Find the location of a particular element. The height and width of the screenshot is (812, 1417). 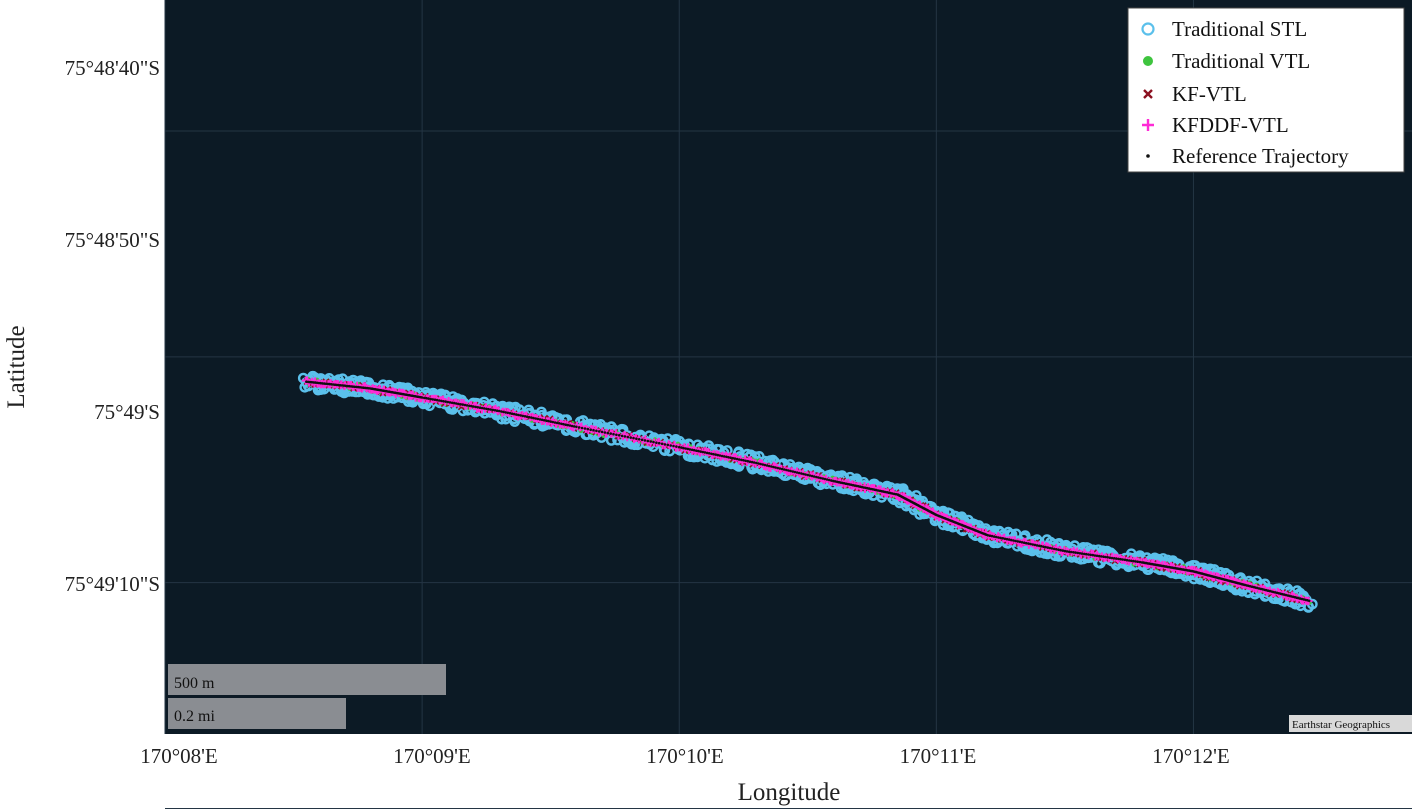

legend-label: Traditional STL is located at coordinates (1239, 29).